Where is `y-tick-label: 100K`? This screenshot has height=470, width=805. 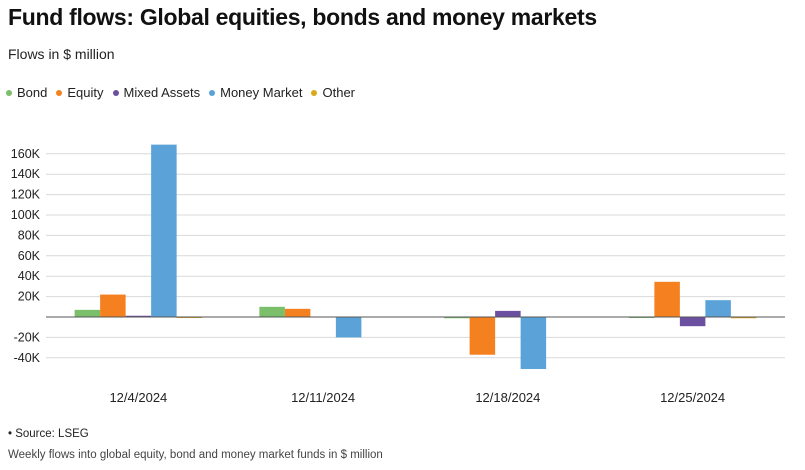 y-tick-label: 100K is located at coordinates (26, 215).